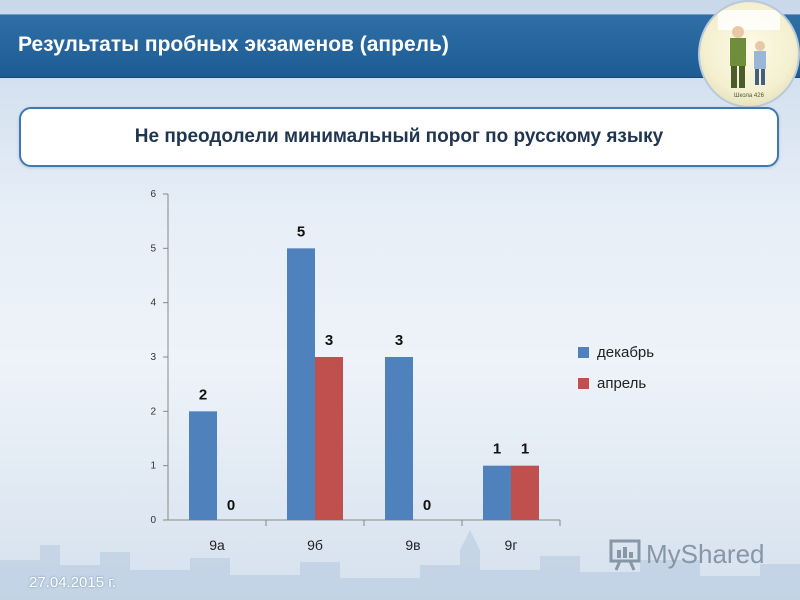 The image size is (800, 600). What do you see at coordinates (153, 248) in the screenshot?
I see `y-tick-label: 5` at bounding box center [153, 248].